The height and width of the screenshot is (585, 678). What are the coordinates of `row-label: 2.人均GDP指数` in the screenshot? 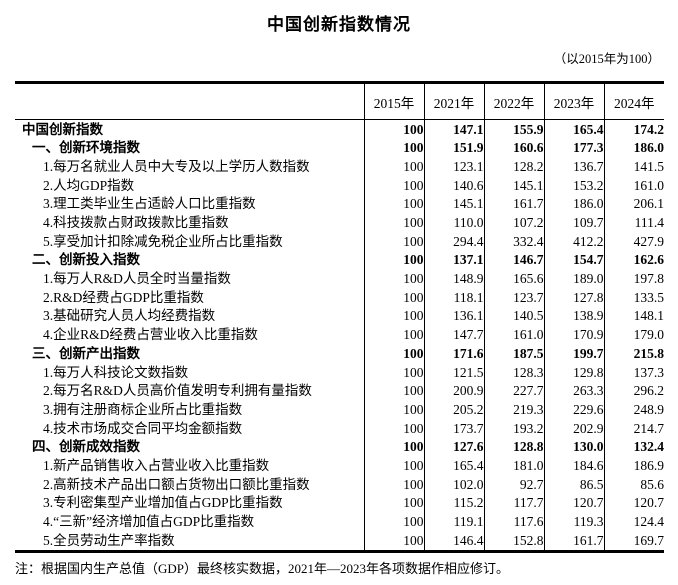 It's located at (89, 185).